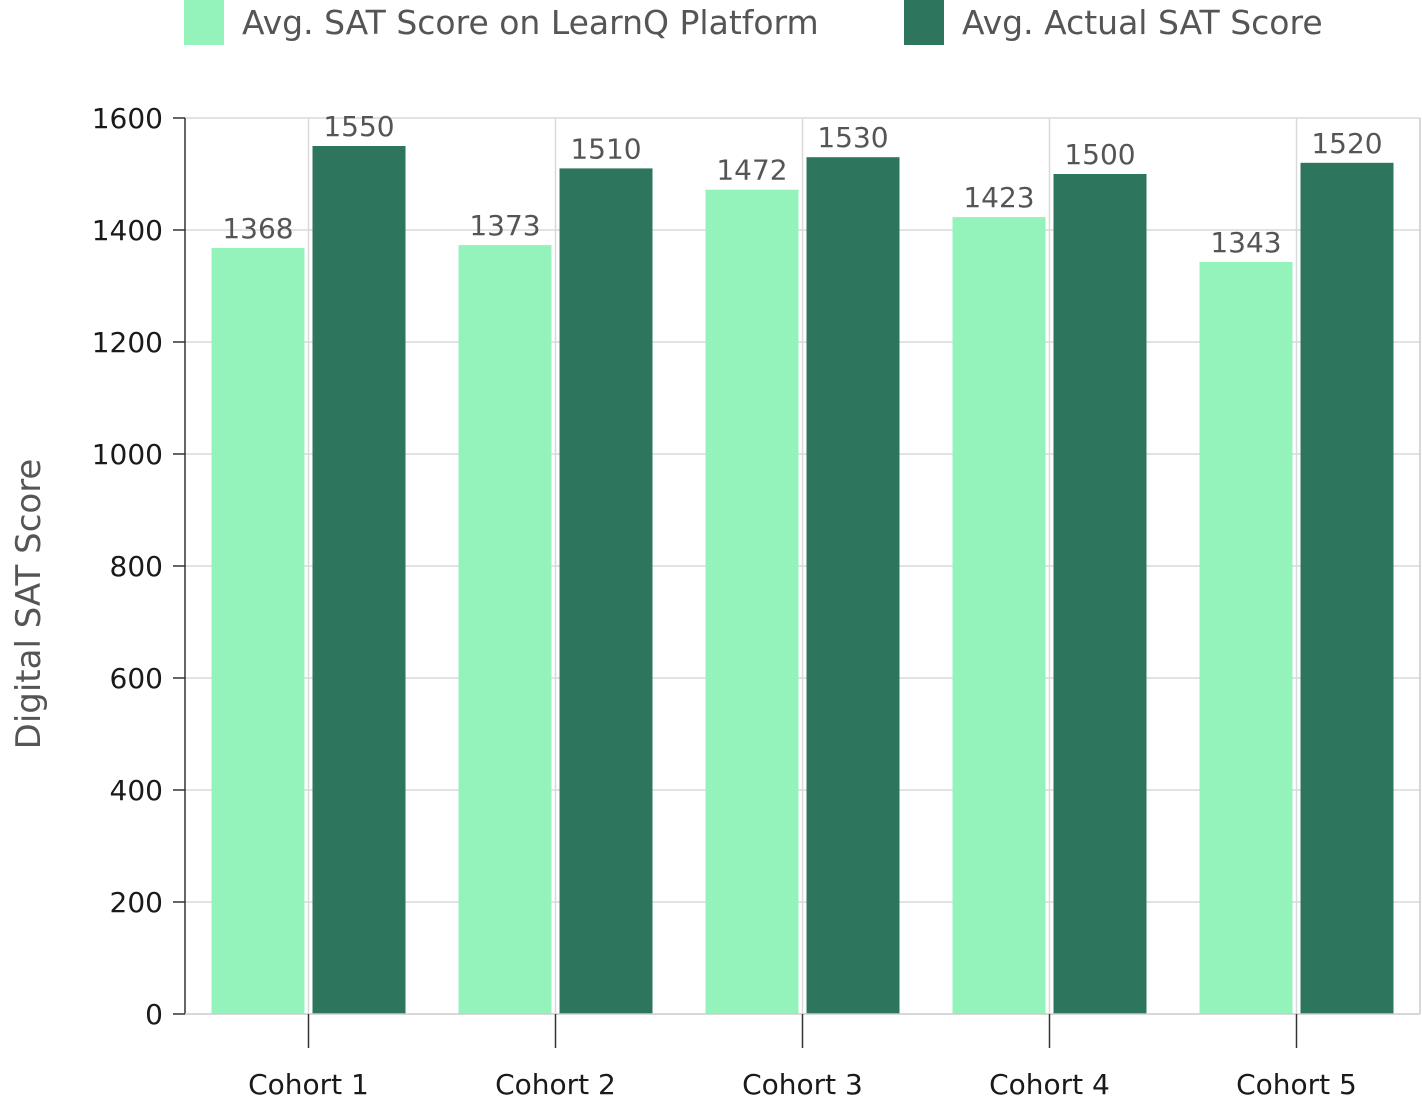 This screenshot has height=1102, width=1422. Describe the element at coordinates (127, 342) in the screenshot. I see `y-tick-label: 1200` at that location.